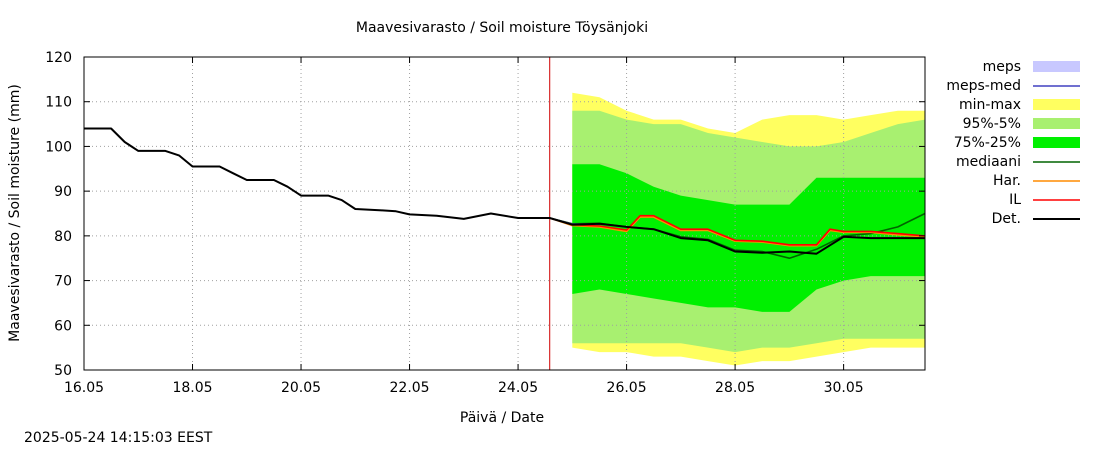 The height and width of the screenshot is (450, 1100). Describe the element at coordinates (58, 147) in the screenshot. I see `y-tick-label: 100` at that location.